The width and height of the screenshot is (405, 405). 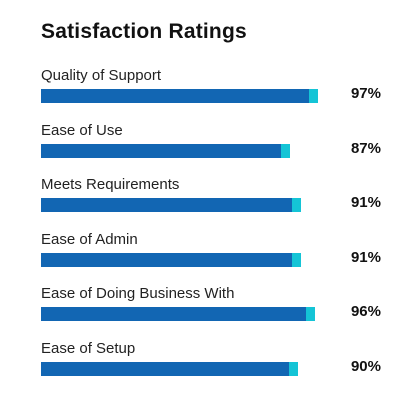 What do you see at coordinates (365, 311) in the screenshot?
I see `bar-value-label: 96%` at bounding box center [365, 311].